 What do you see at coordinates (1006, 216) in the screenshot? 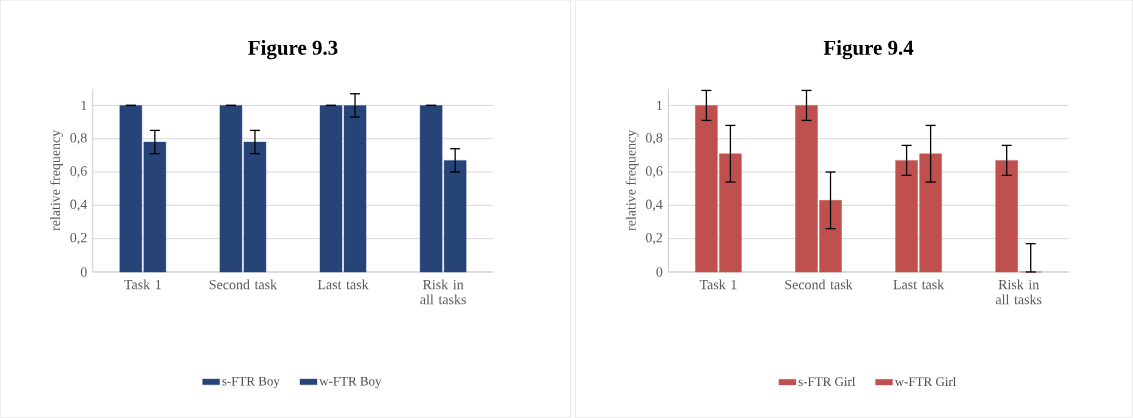
I see `bar` at bounding box center [1006, 216].